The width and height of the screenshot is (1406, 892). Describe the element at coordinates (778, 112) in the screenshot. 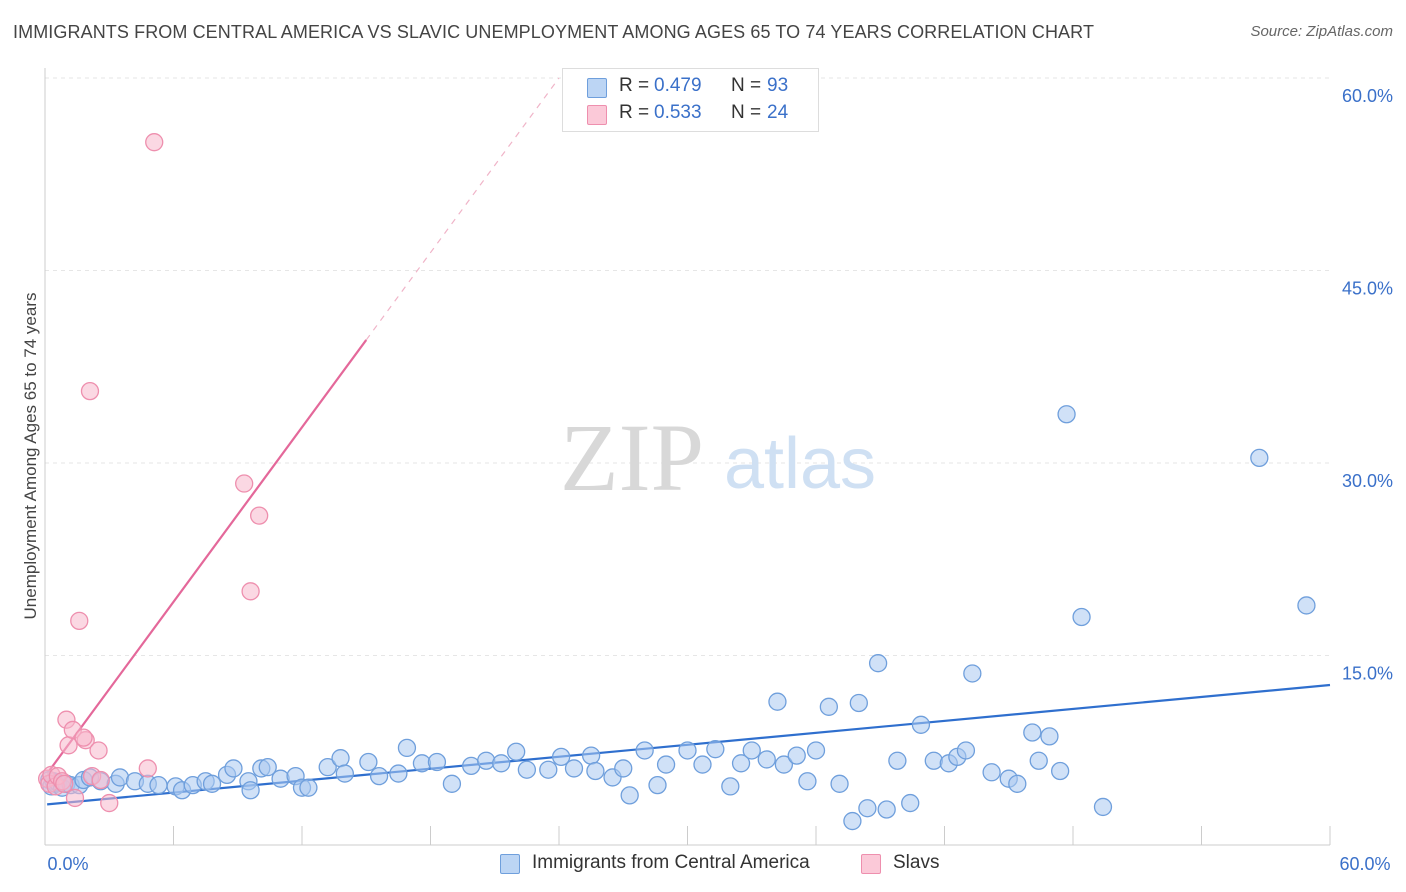

I see `legend-n-value: 24` at that location.